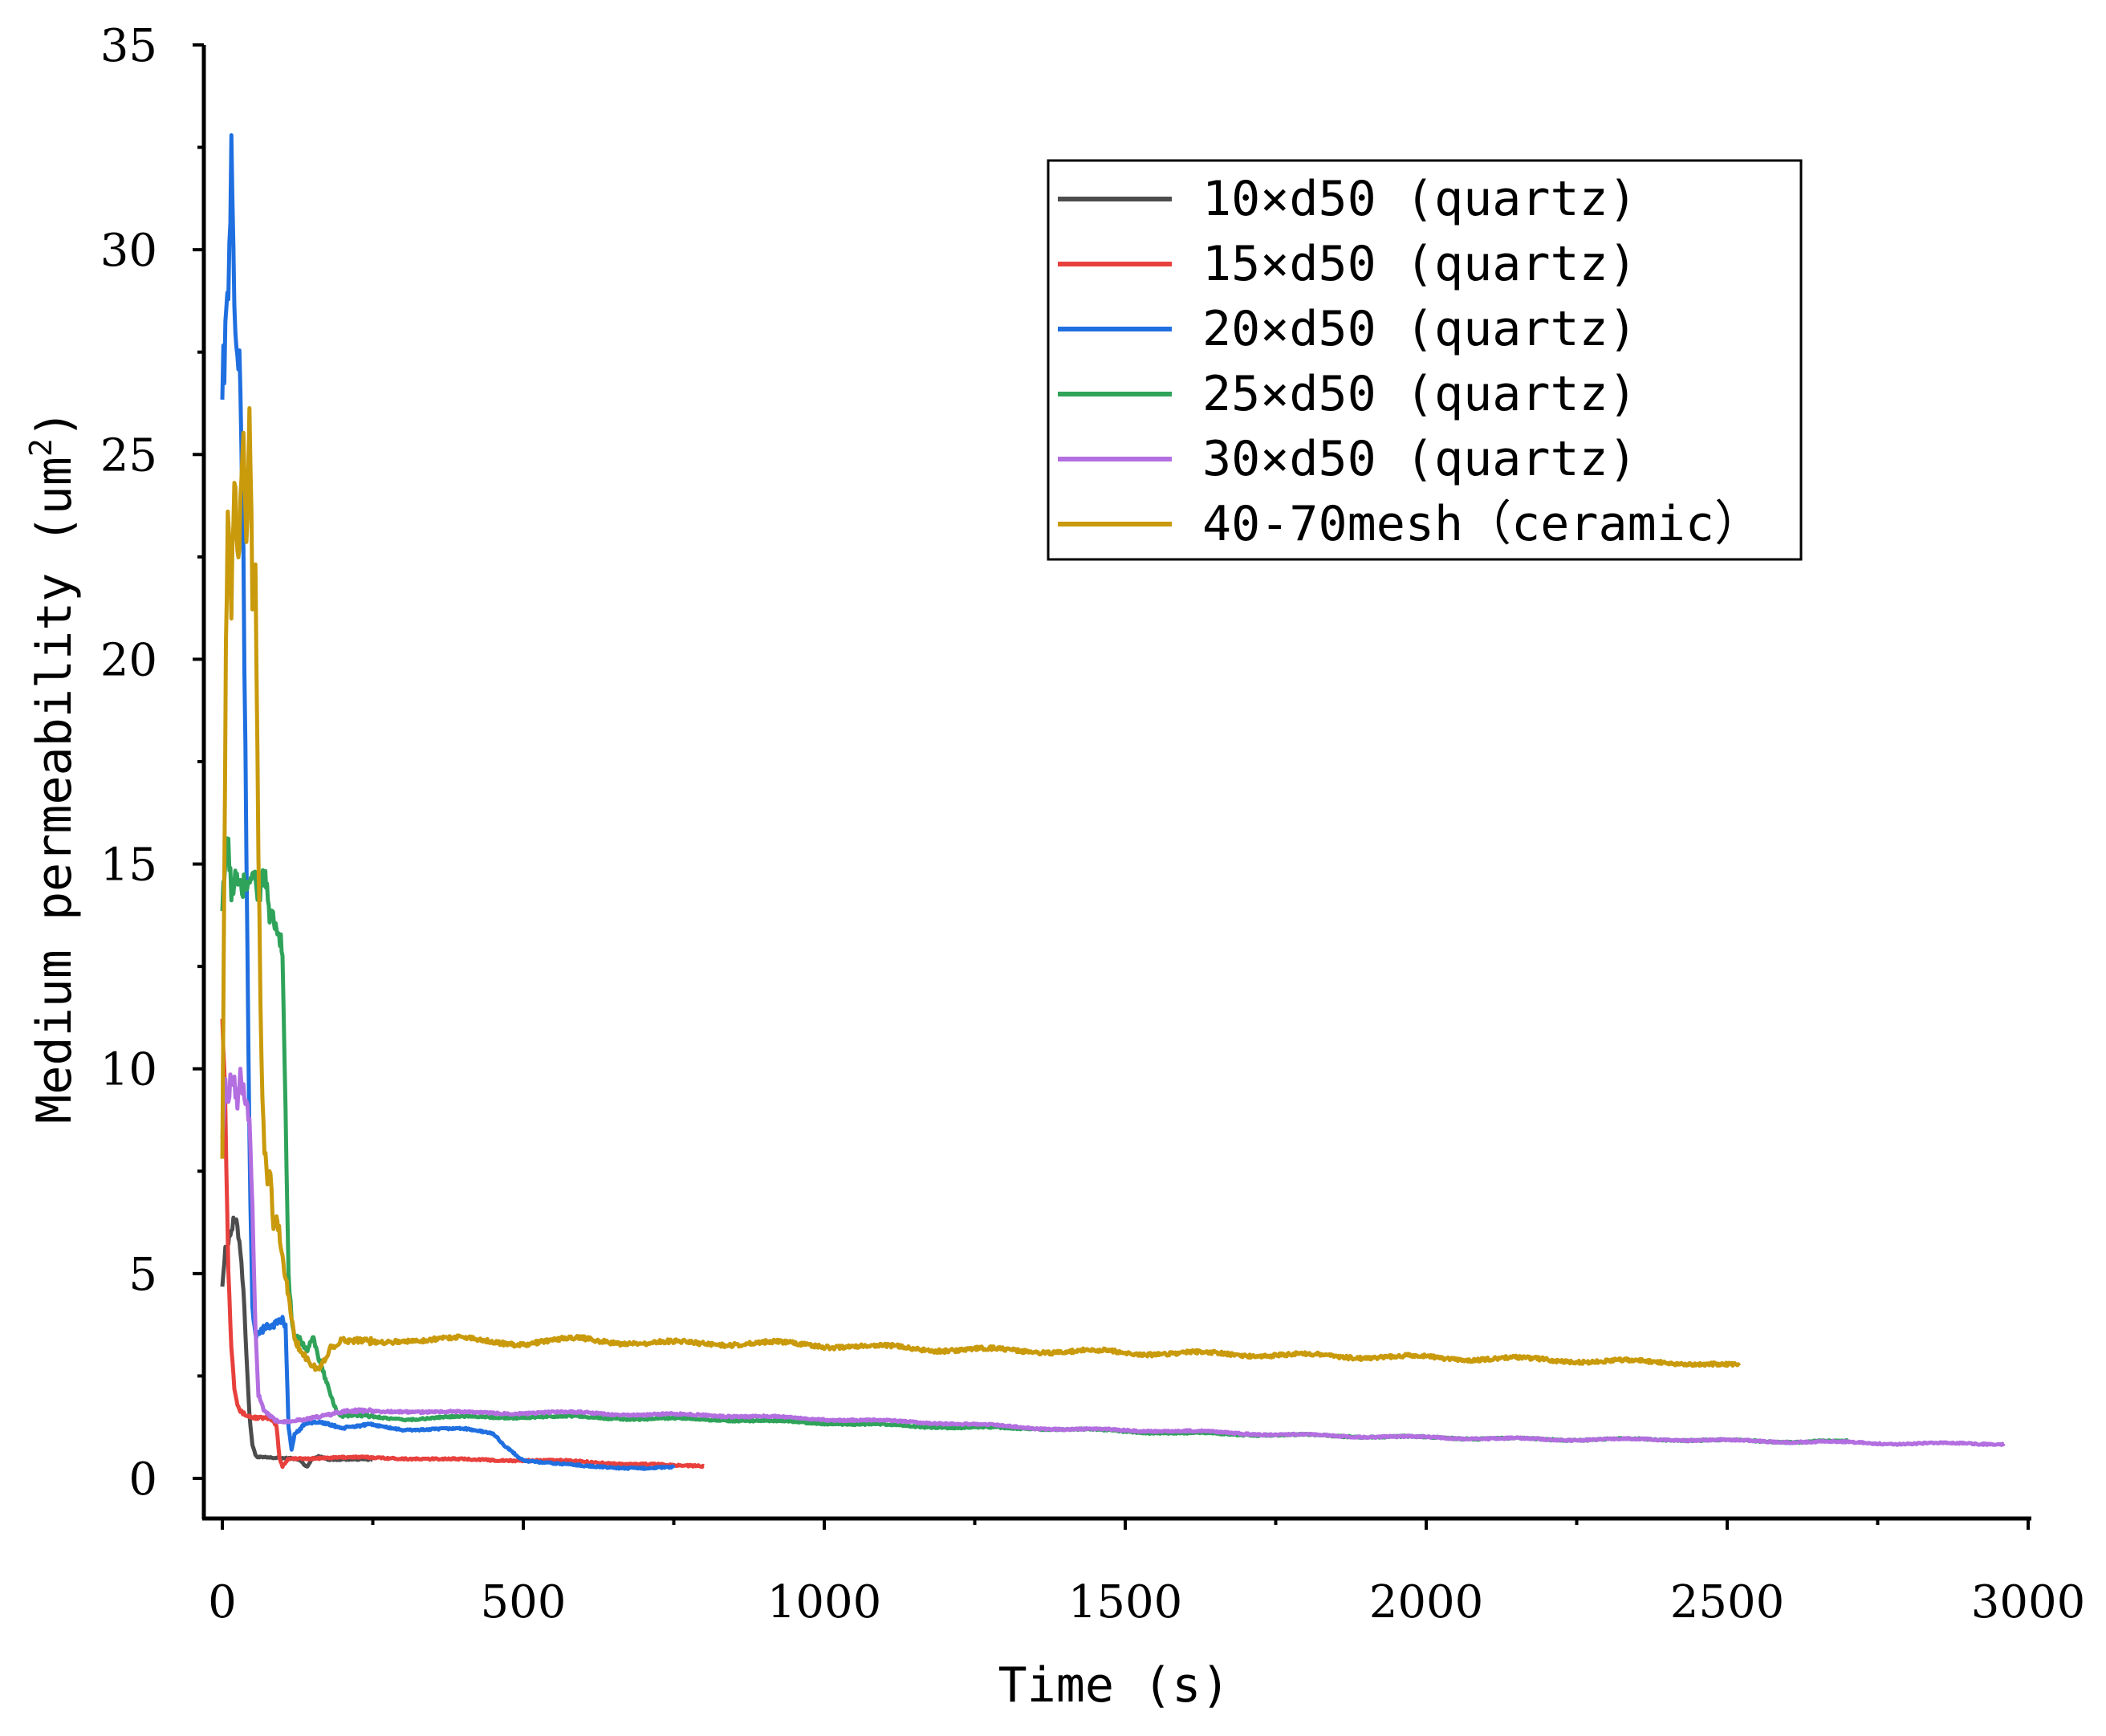 Image resolution: width=2106 pixels, height=1736 pixels. Describe the element at coordinates (1419, 329) in the screenshot. I see `legend-label: 20×d50 (quartz)` at that location.